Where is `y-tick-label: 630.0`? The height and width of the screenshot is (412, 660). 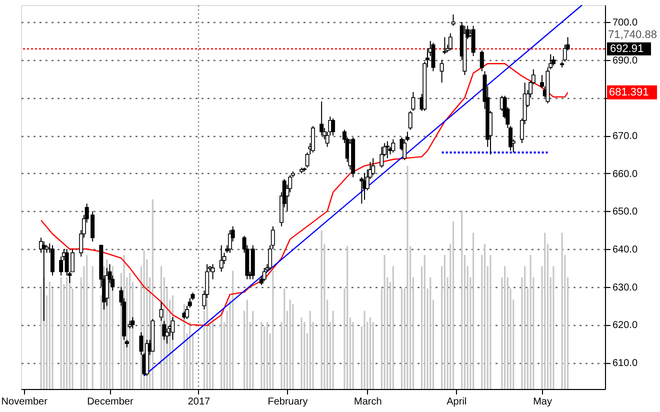 y-tick-label: 630.0 is located at coordinates (625, 288).